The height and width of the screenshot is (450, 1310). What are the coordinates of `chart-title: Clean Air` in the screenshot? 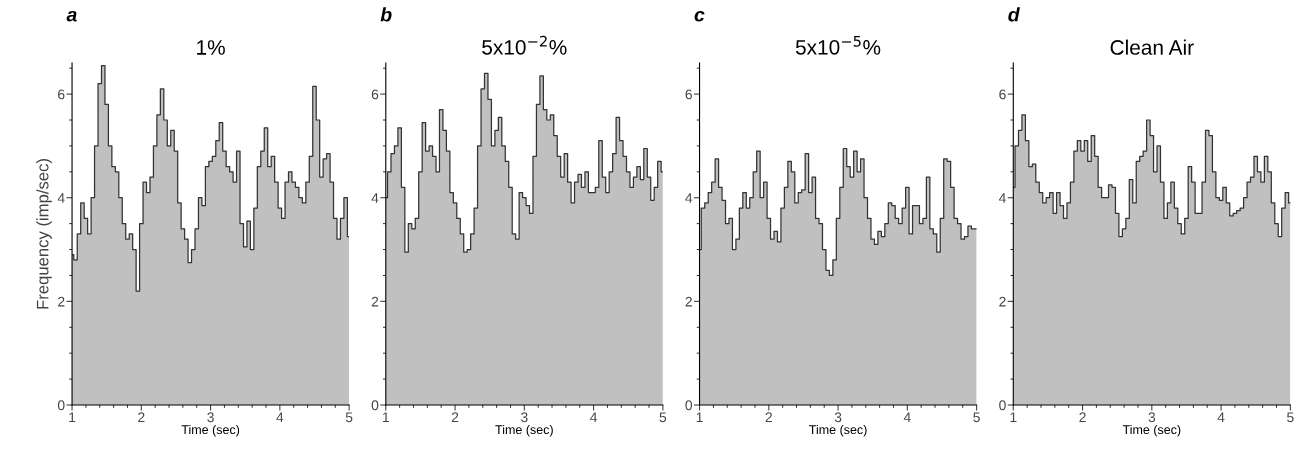 It's located at (1152, 47).